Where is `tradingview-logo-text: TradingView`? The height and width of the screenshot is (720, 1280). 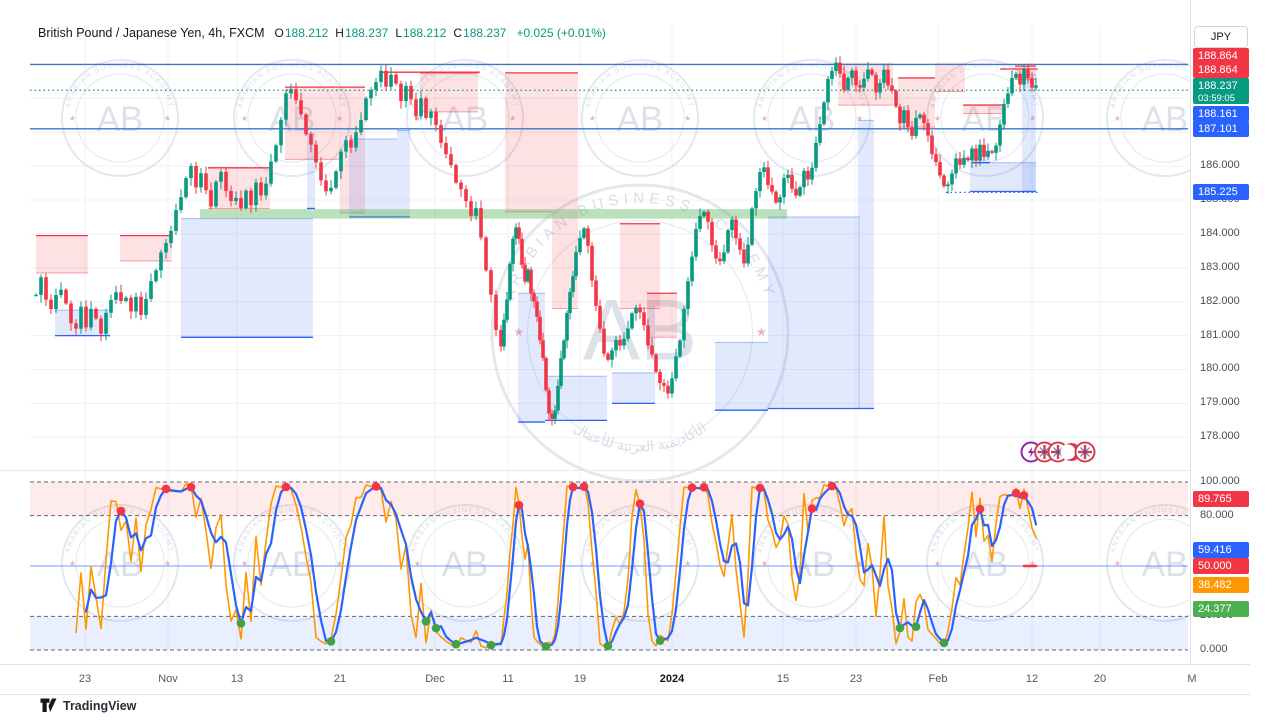 tradingview-logo-text: TradingView is located at coordinates (100, 705).